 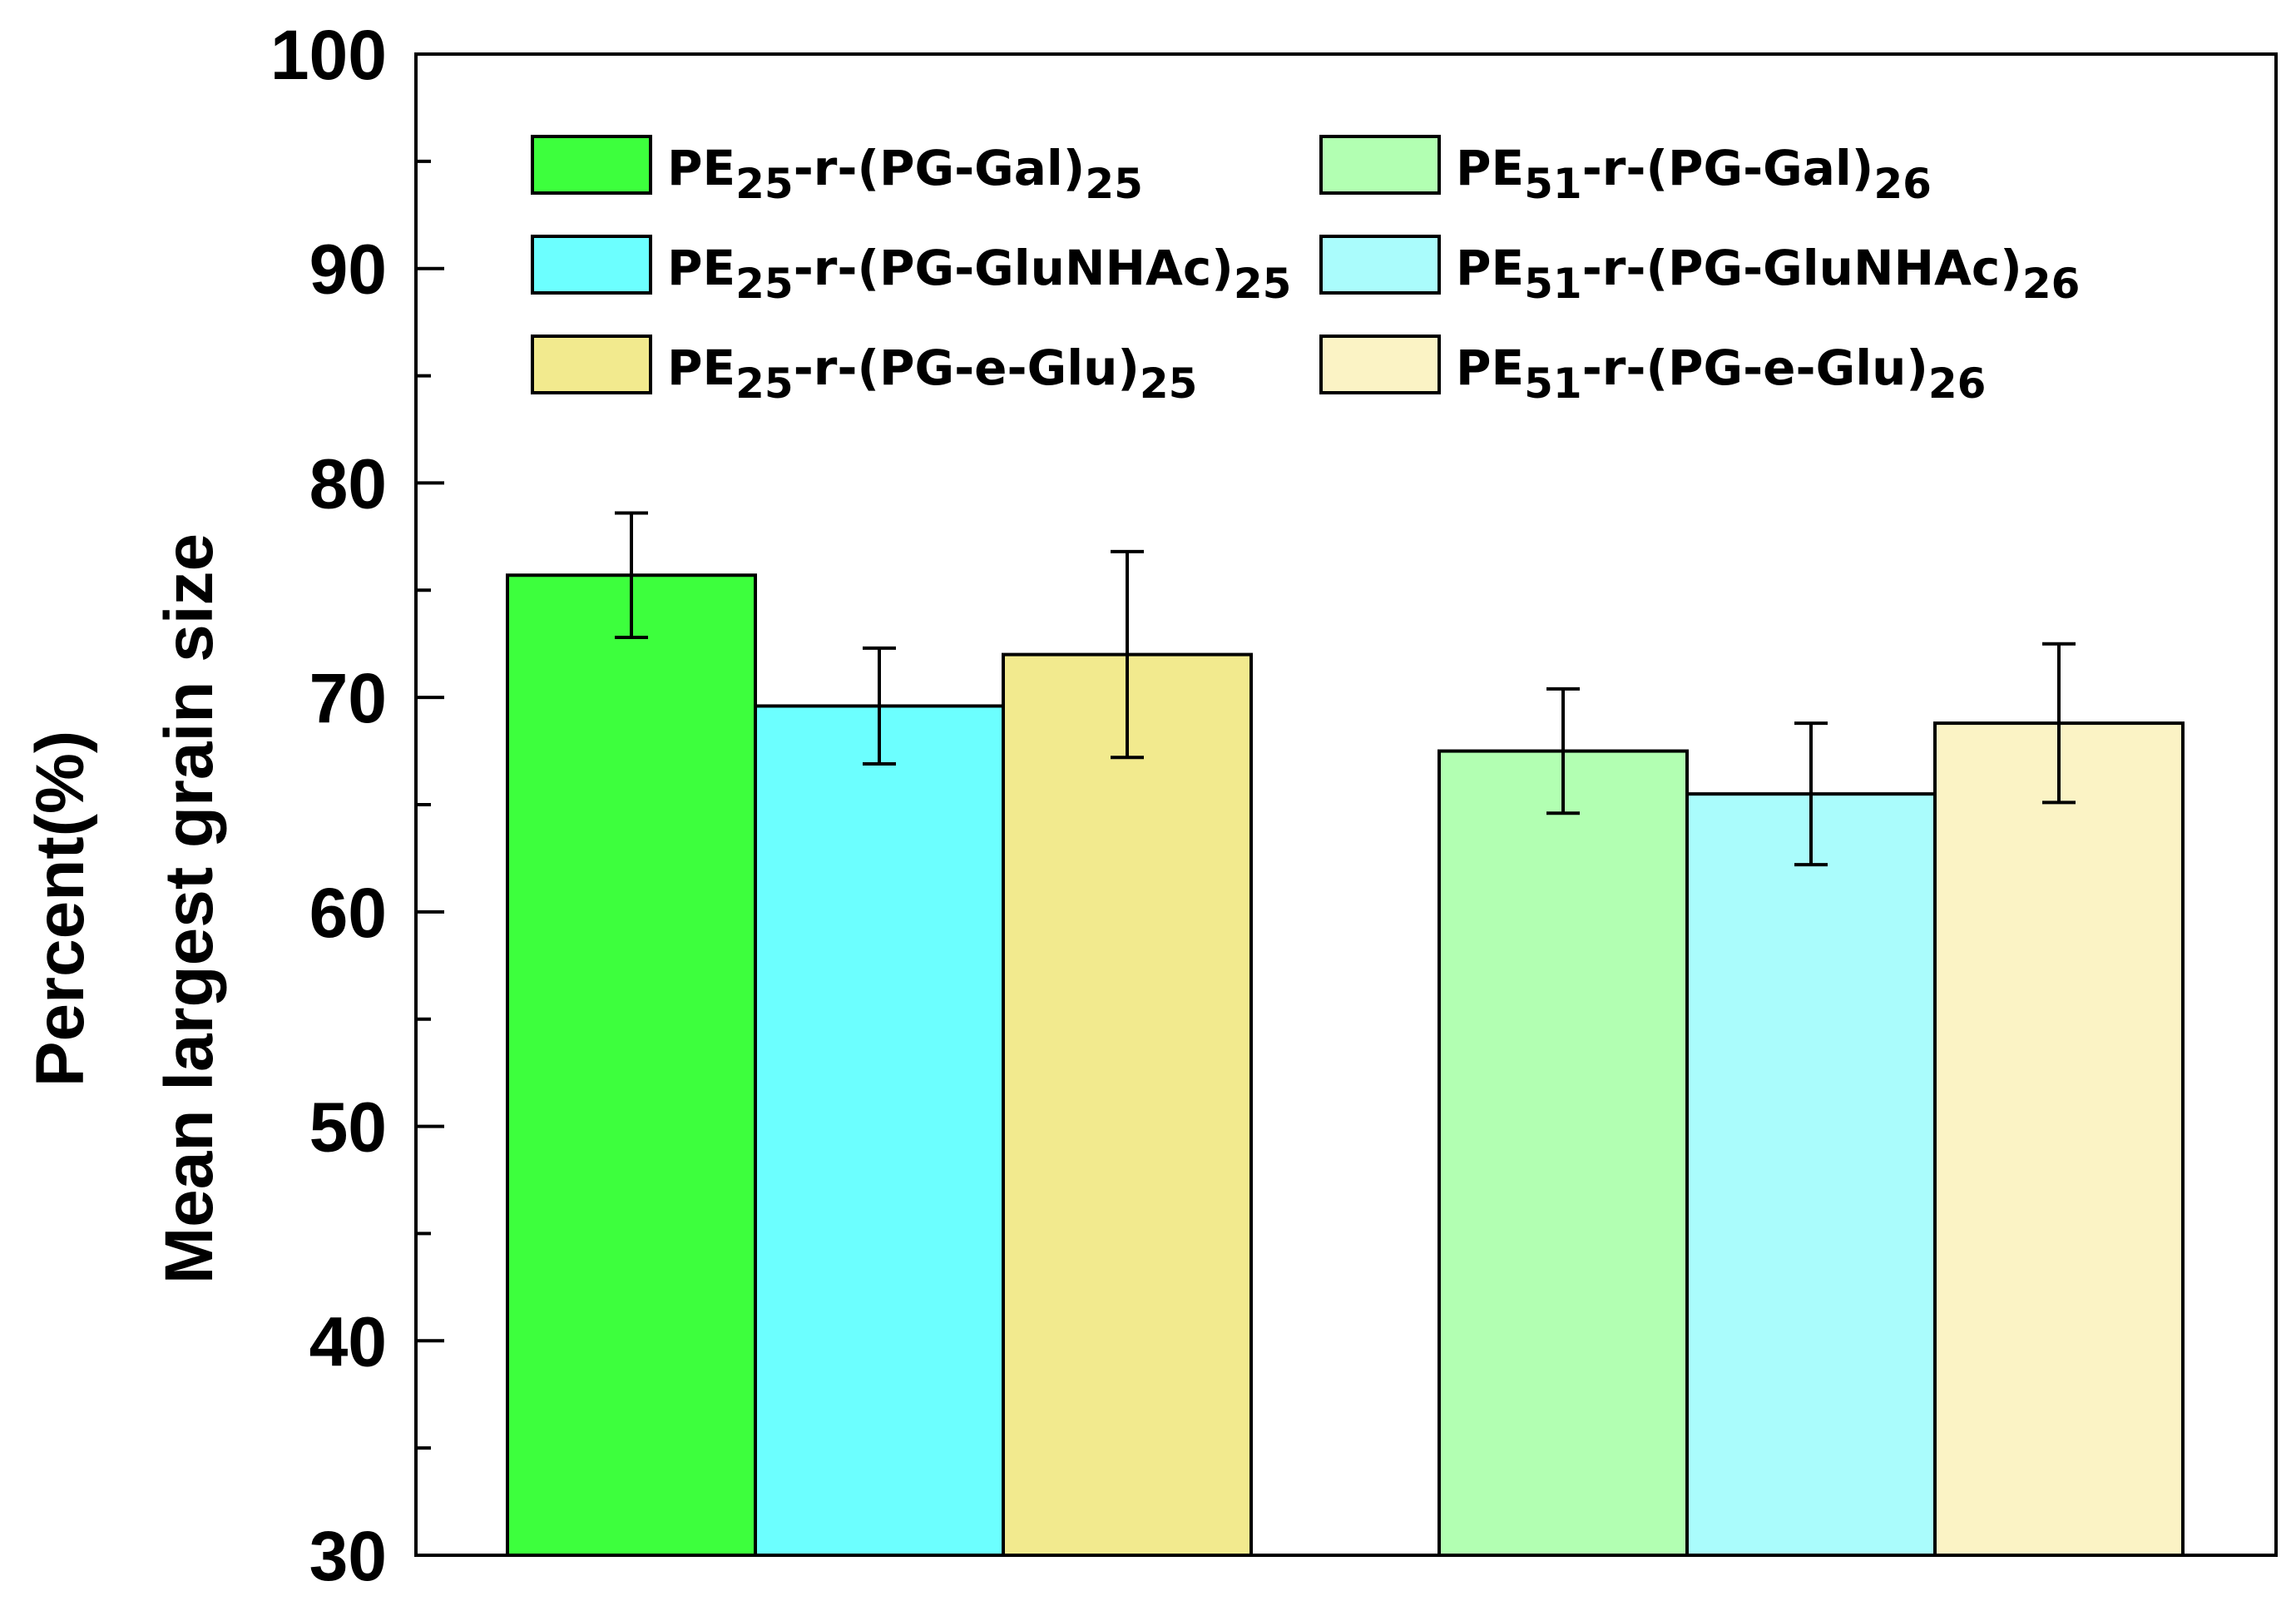 What do you see at coordinates (1694, 174) in the screenshot?
I see `legend-label-4: PE51-r-(PG-Gal)26` at bounding box center [1694, 174].